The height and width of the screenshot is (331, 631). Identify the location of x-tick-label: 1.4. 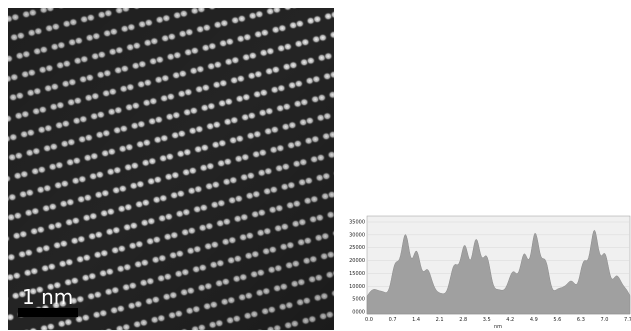
(416, 320).